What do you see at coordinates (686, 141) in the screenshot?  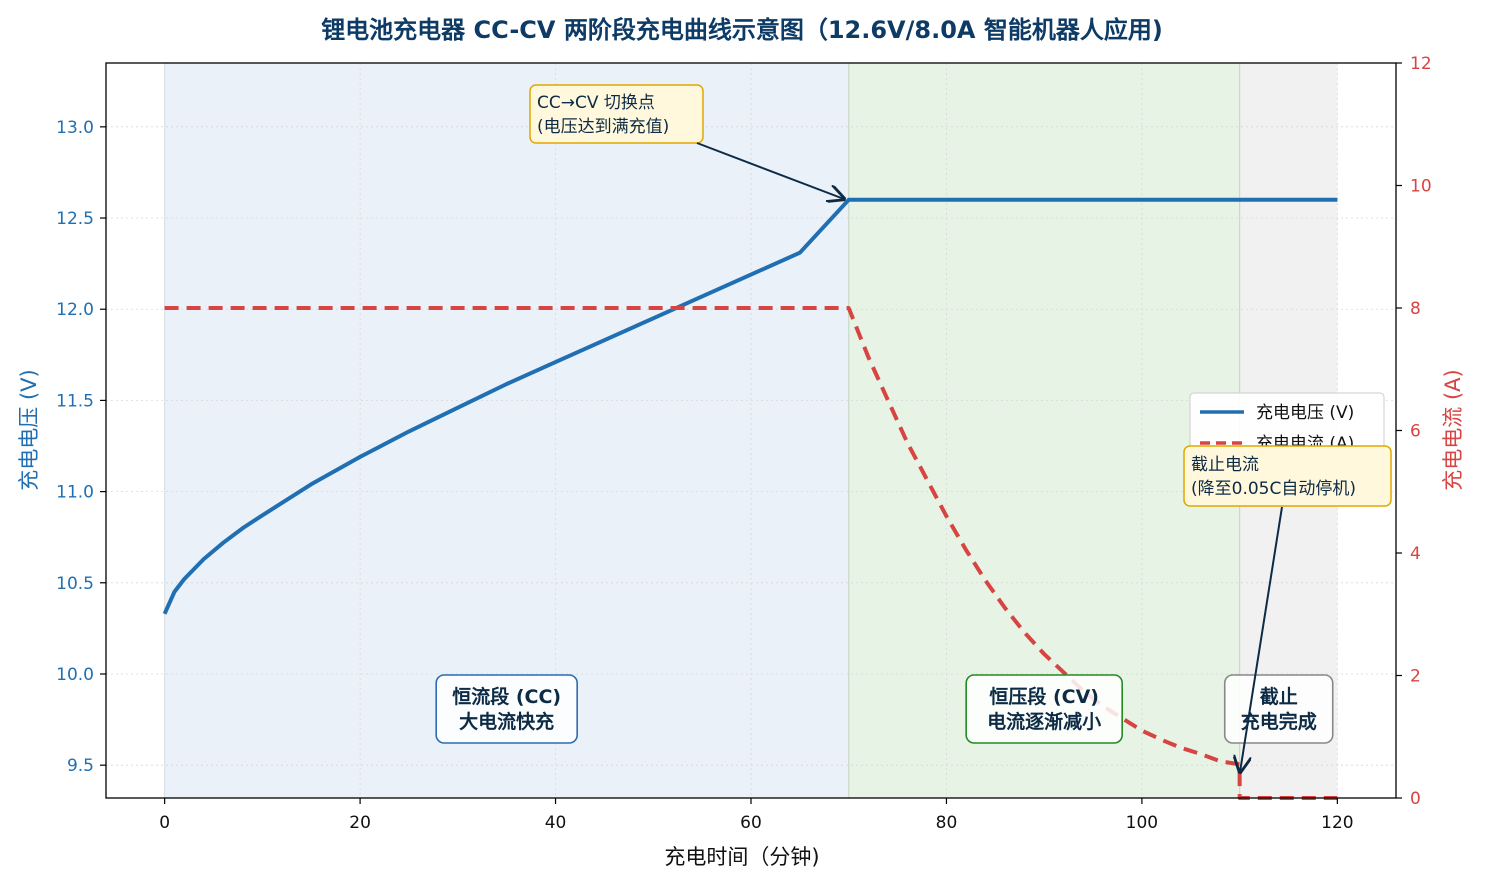 I see `annotation-cc-cv-switch: CC→CV 切换点 (电压达到满充值)` at bounding box center [686, 141].